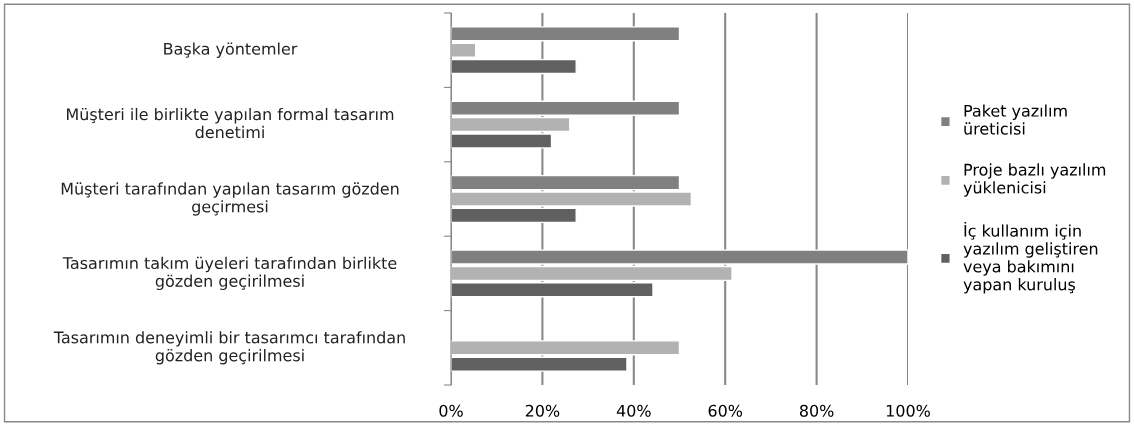  What do you see at coordinates (1030, 258) in the screenshot?
I see `legend-label: İç kullanım için yazılım geliştiren veya bakımını yapan kuruluş` at bounding box center [1030, 258].